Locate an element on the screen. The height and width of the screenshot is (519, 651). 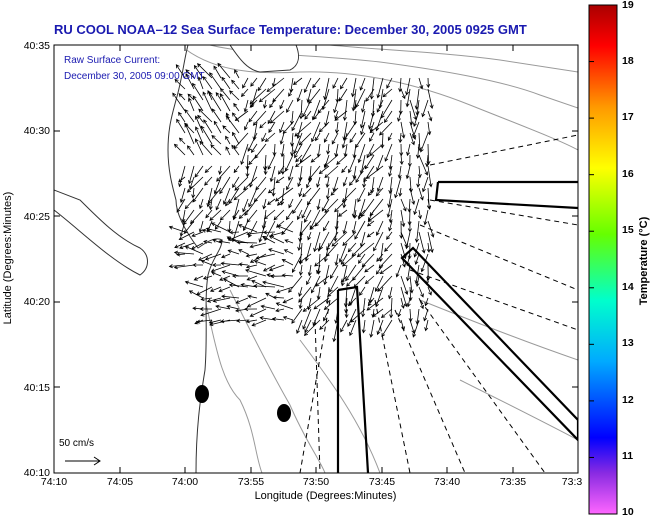
x-tick-label: 73:50 is located at coordinates (316, 482).